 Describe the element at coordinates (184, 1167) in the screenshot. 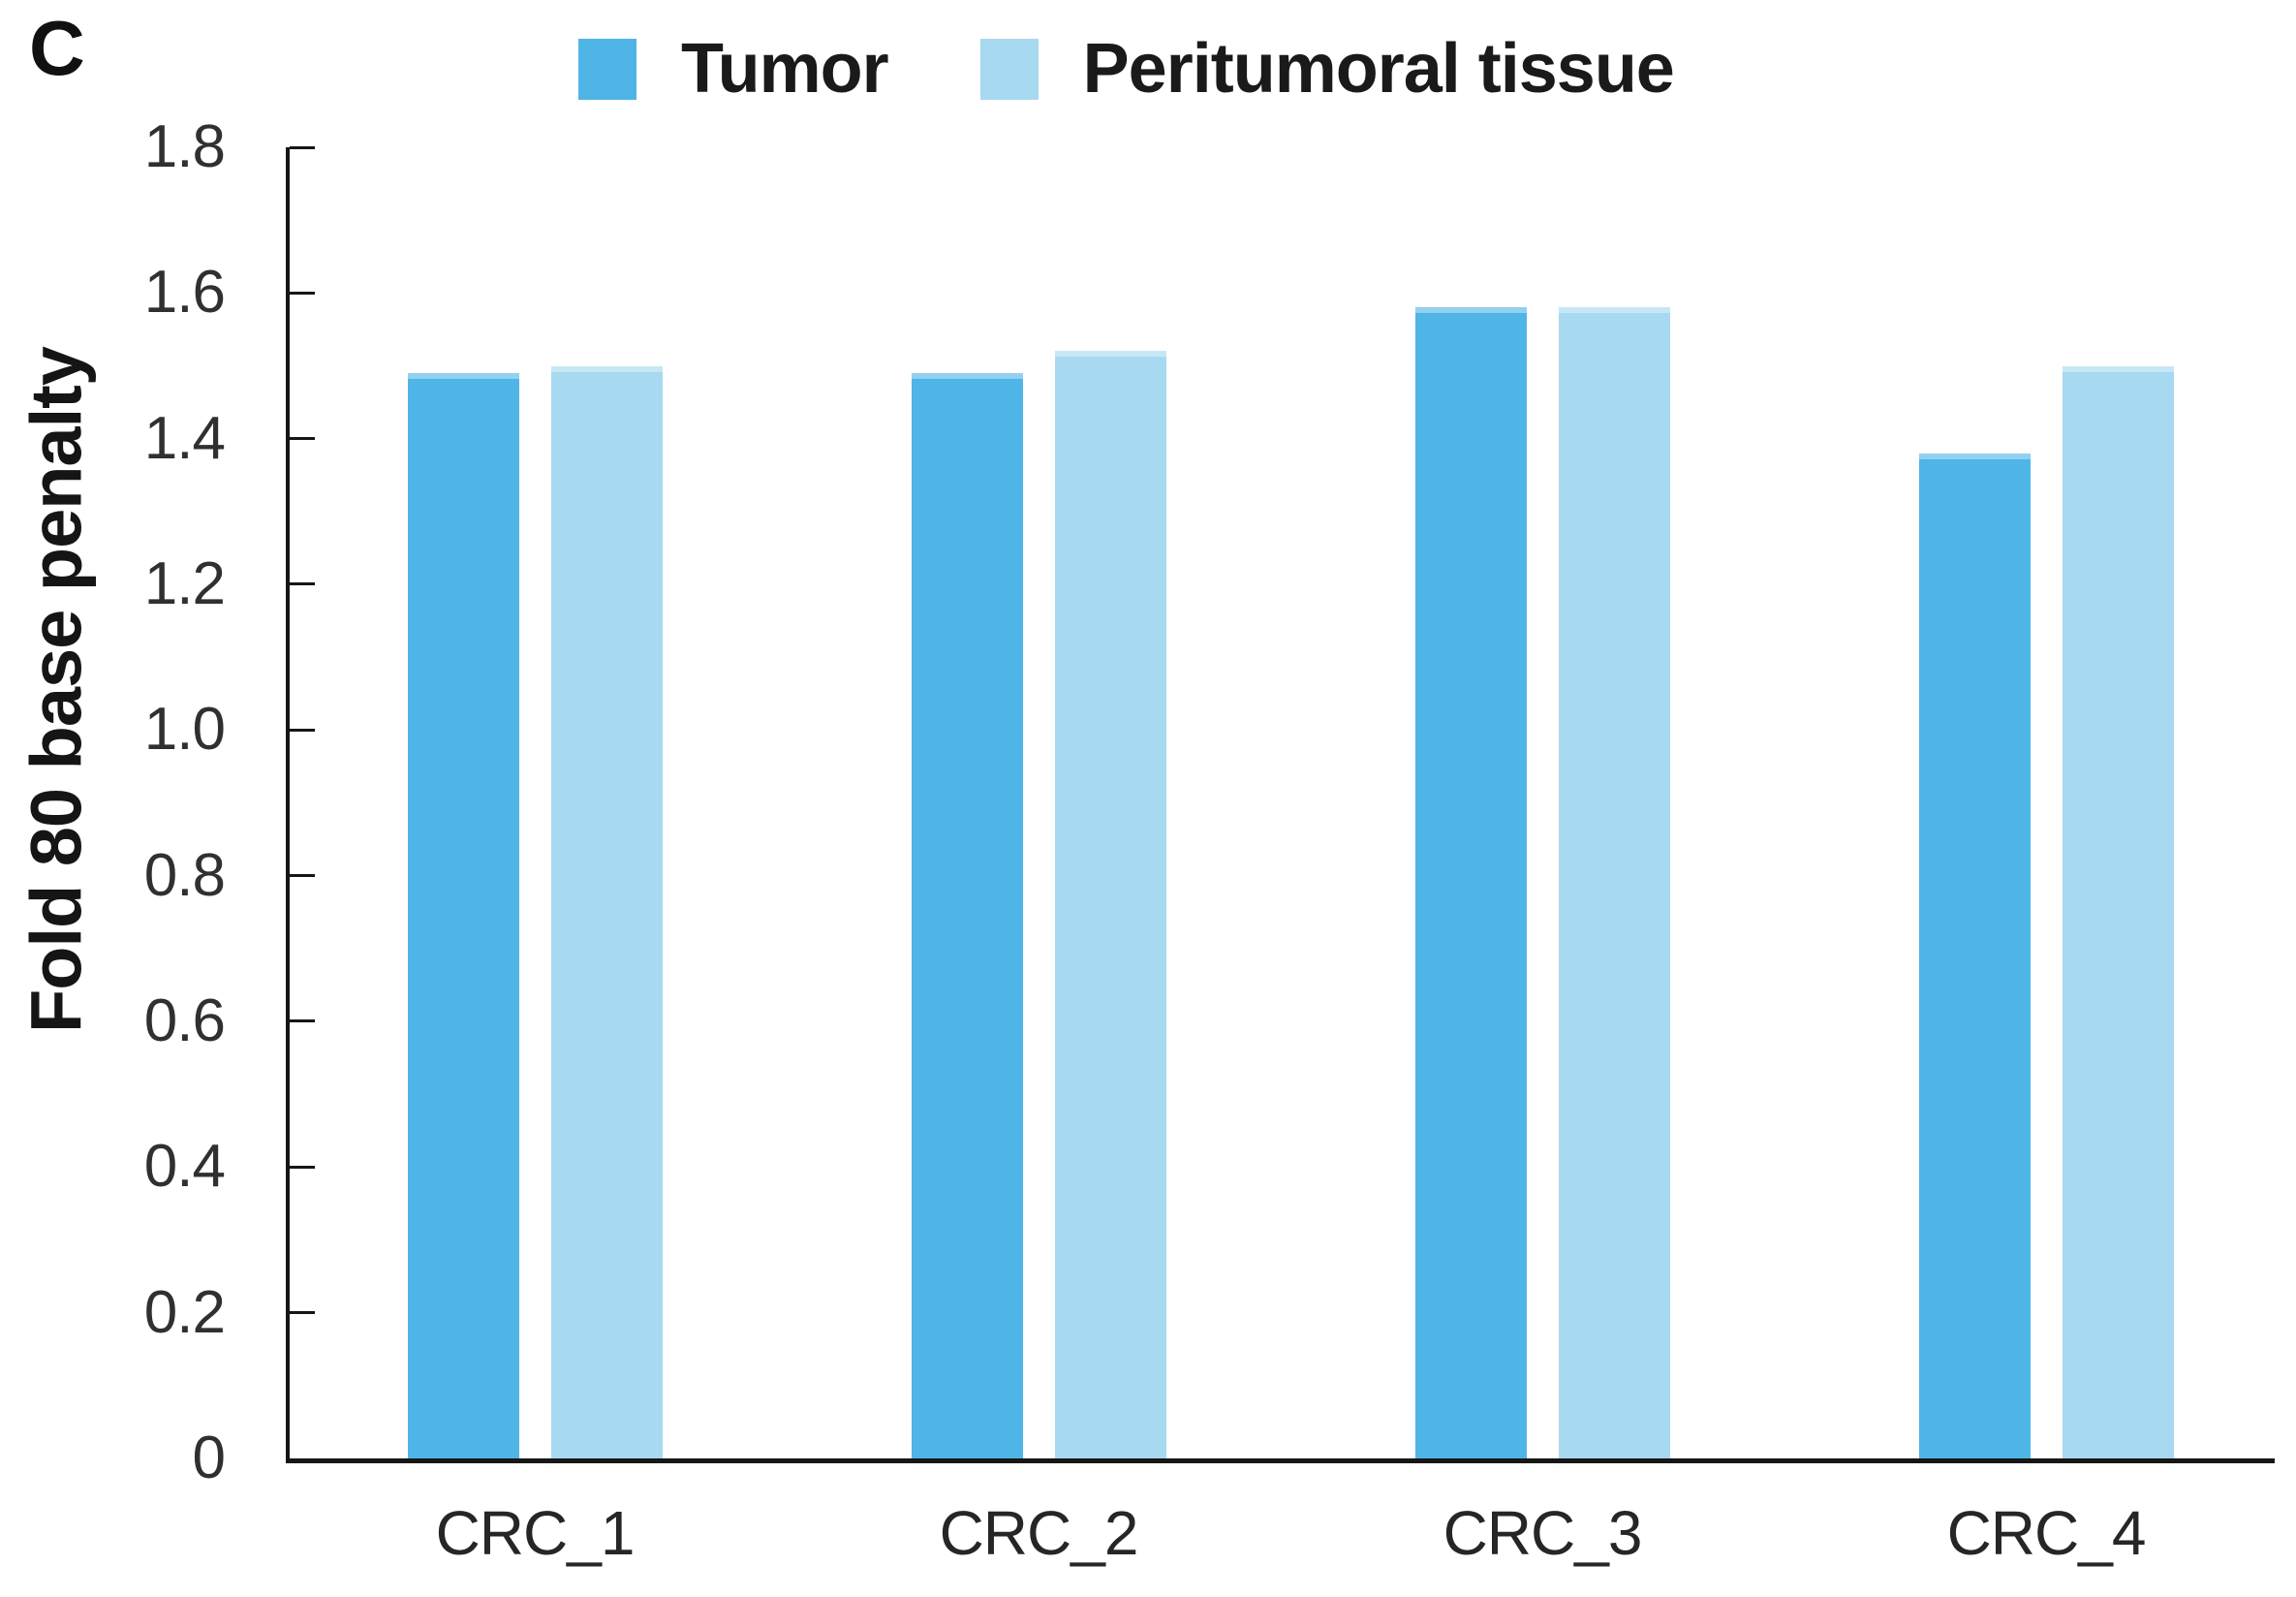

I see `y-tick-label: 0.4` at that location.